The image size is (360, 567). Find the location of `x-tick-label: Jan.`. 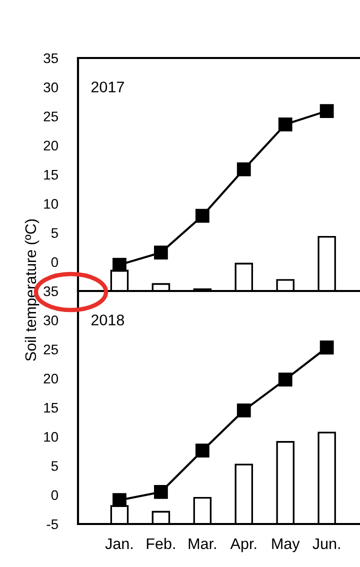

x-tick-label: Jan. is located at coordinates (119, 544).